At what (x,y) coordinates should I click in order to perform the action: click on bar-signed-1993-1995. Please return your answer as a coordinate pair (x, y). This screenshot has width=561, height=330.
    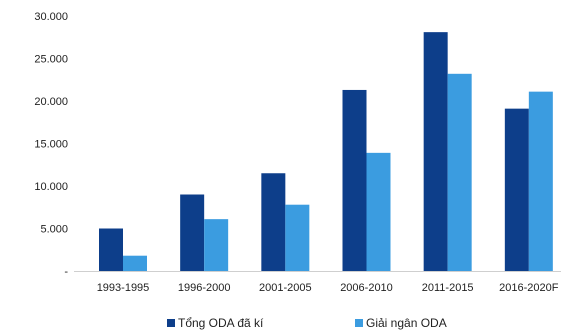
    Looking at the image, I should click on (111, 250).